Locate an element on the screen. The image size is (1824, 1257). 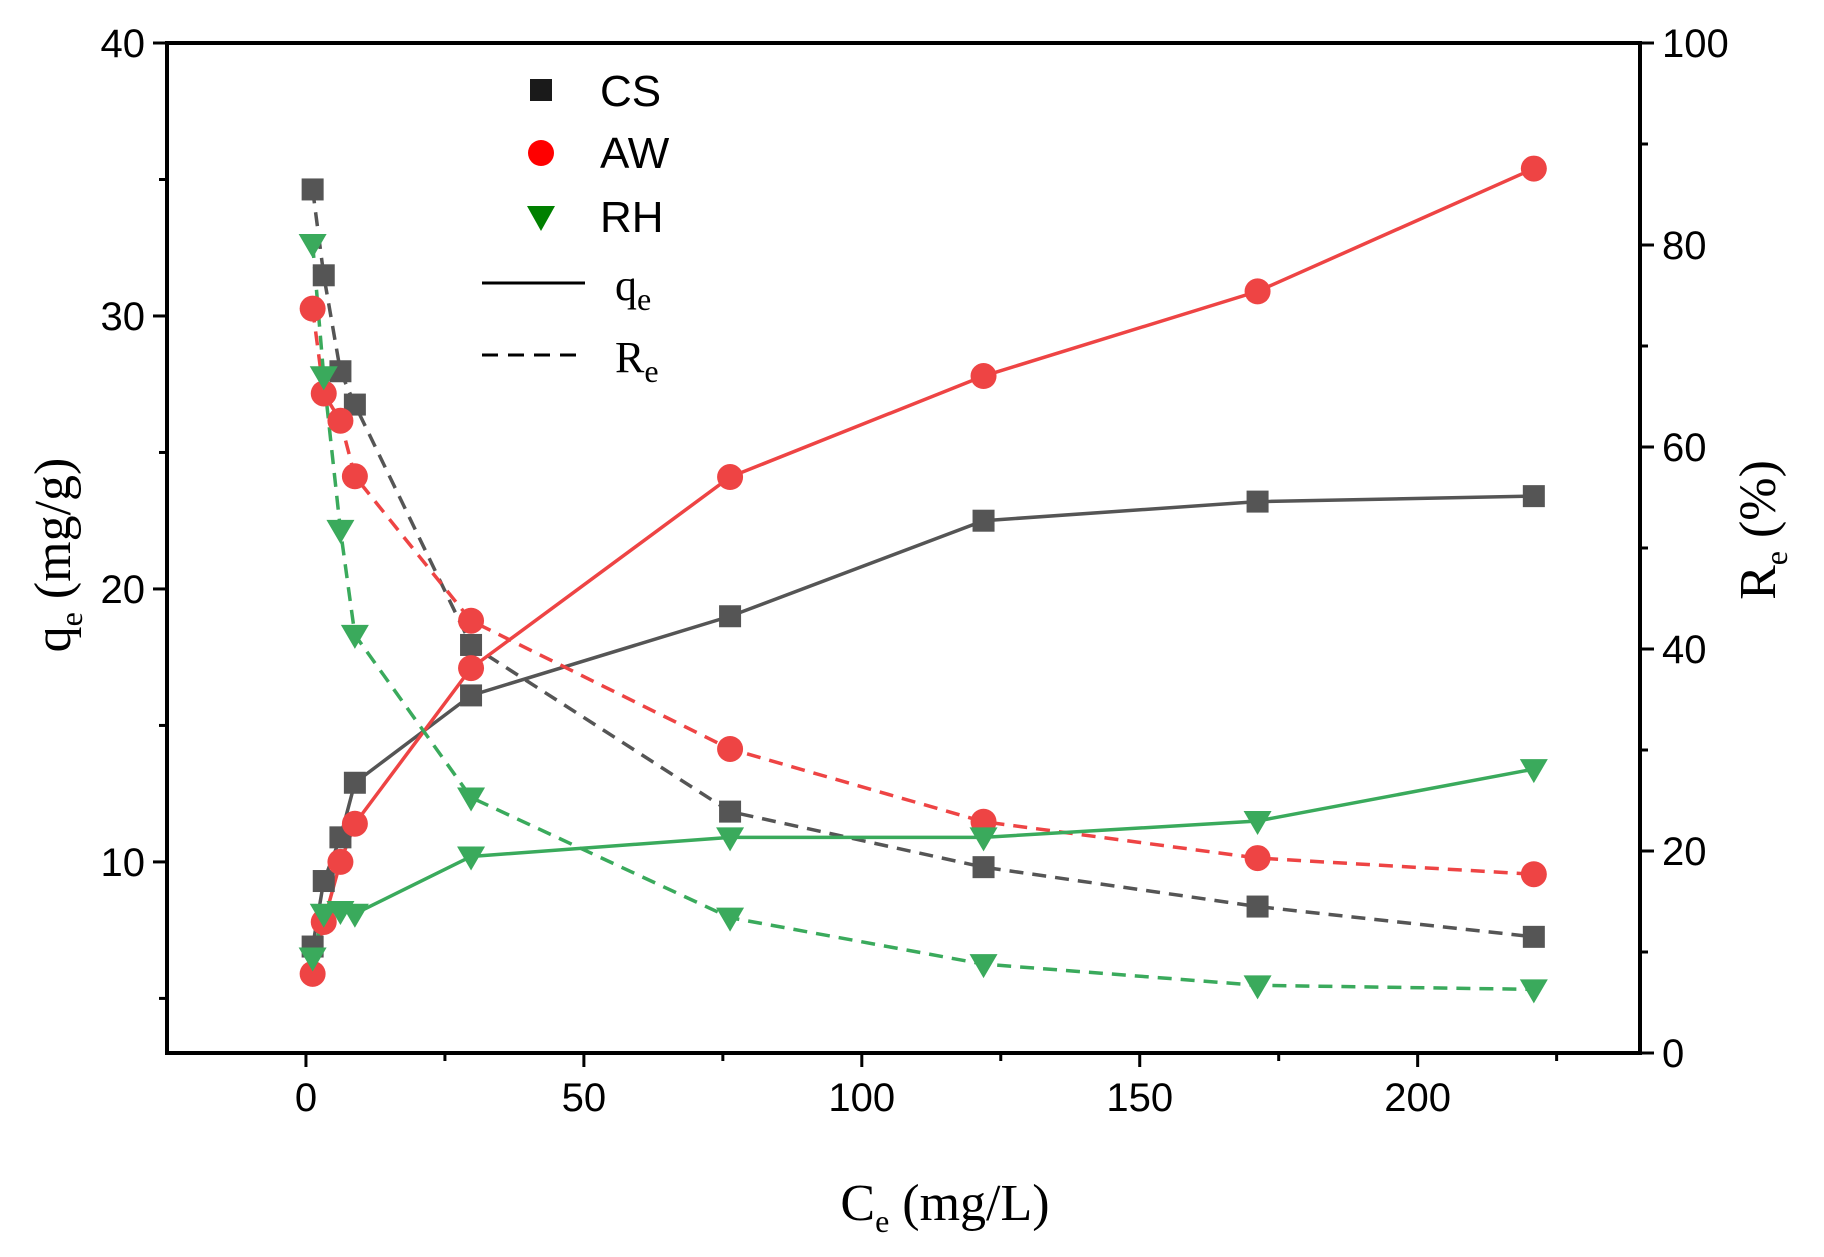
y-left-axis-title-unit: (mg/g) is located at coordinates (53, 535).